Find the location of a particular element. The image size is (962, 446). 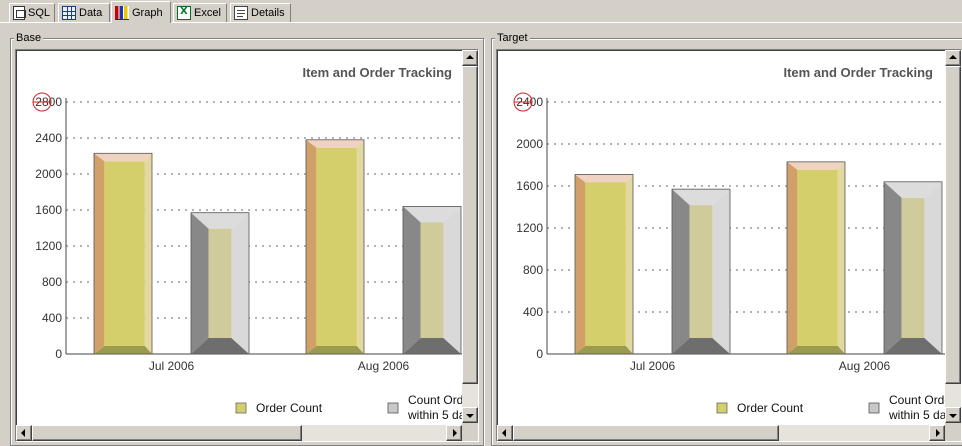

base-bar-count-orders-jul-2006-outline is located at coordinates (220, 283).